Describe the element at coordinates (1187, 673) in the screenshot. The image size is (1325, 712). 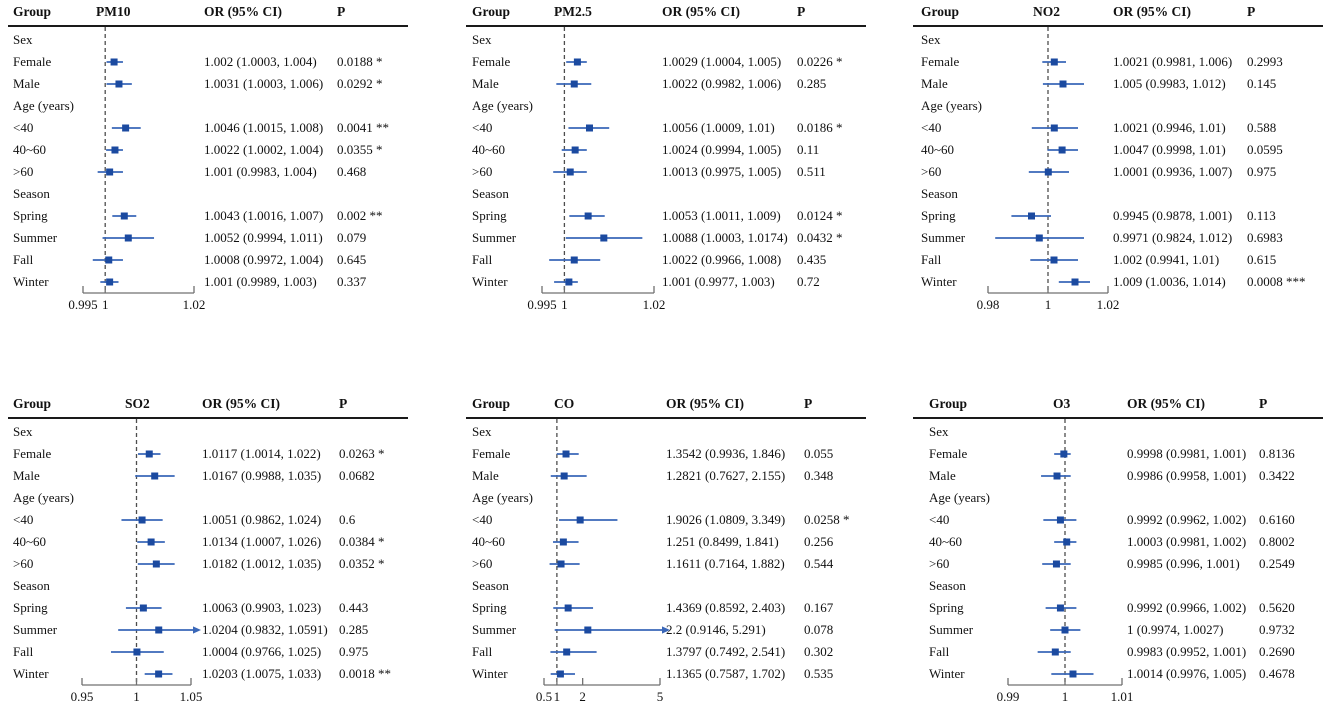
I see `or-ci-value: 1.0014 (0.9976, 1.005)` at that location.